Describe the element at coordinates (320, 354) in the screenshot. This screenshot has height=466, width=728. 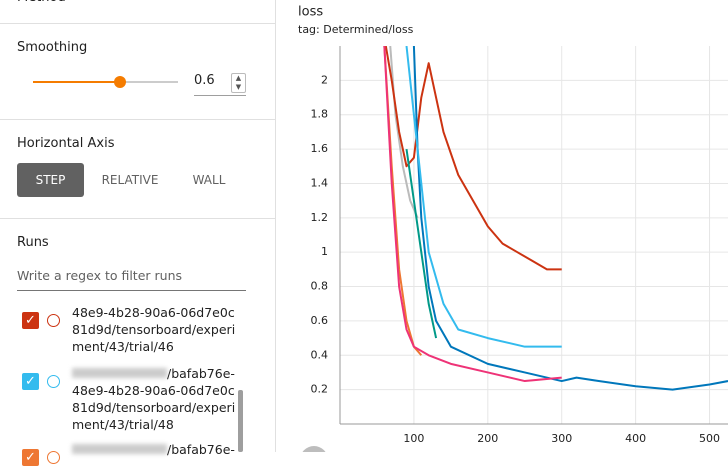
I see `y-tick-label: 0.4` at that location.